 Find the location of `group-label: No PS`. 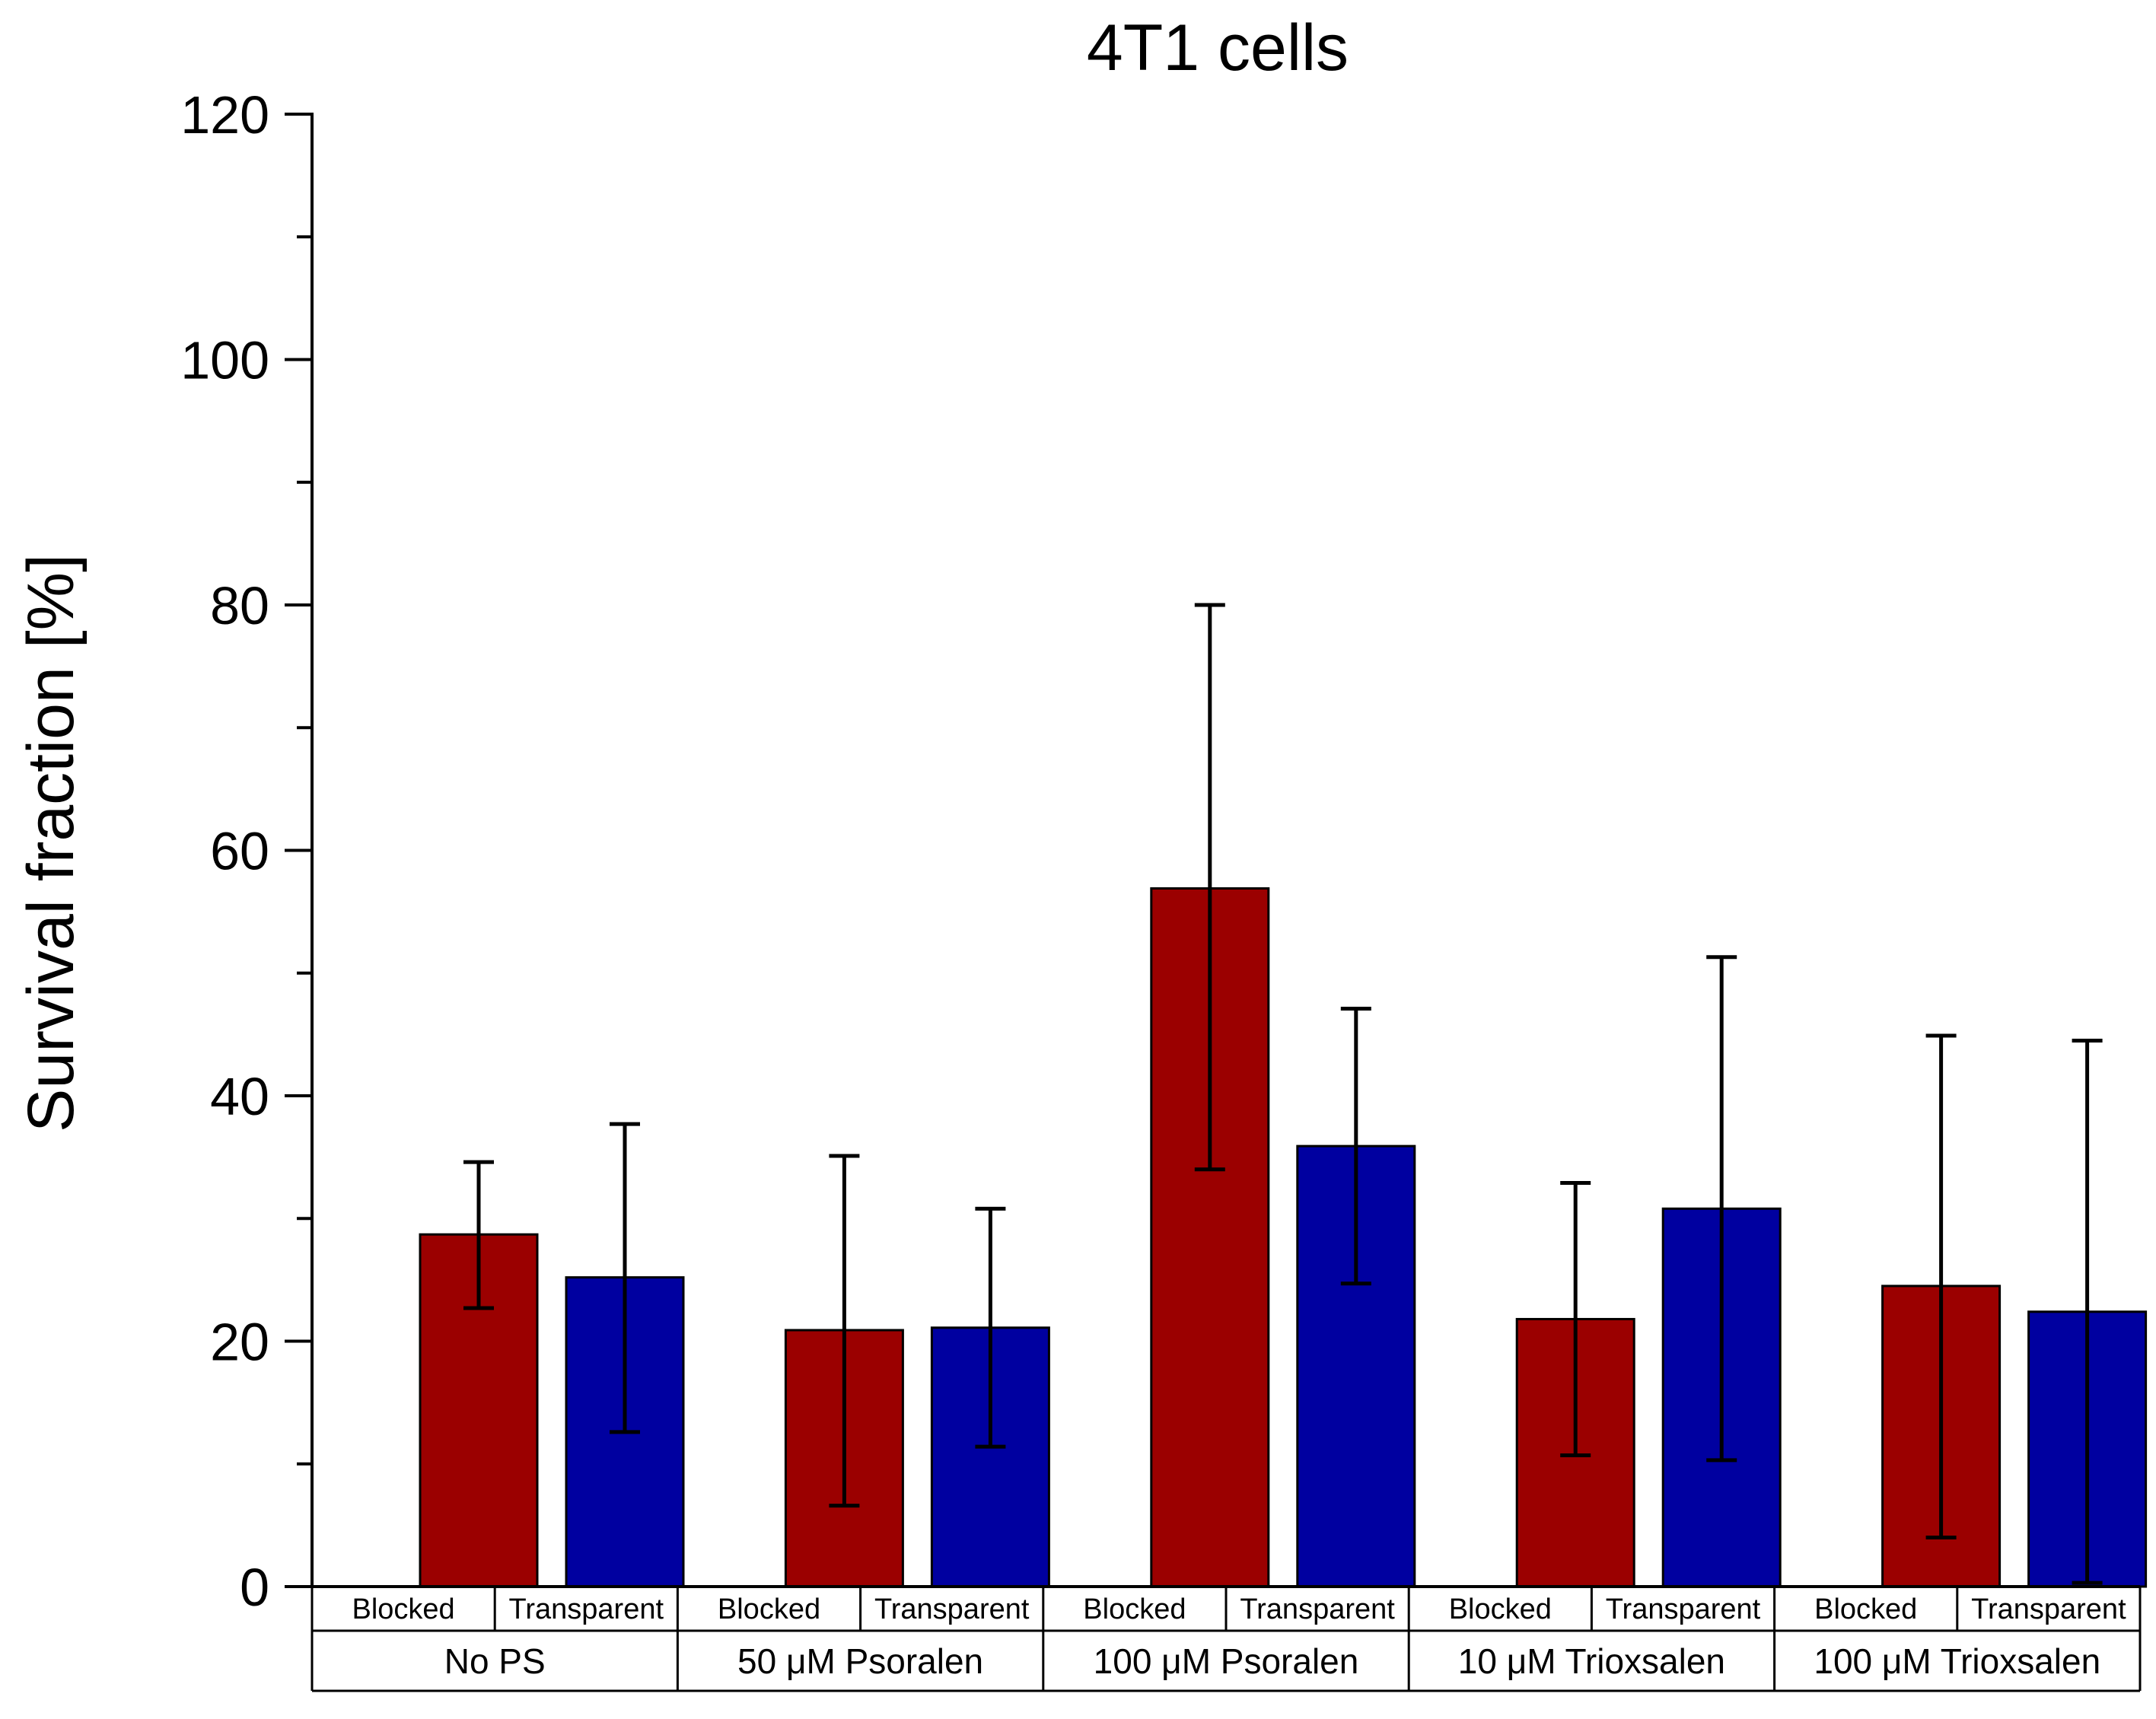

group-label: No PS is located at coordinates (495, 1661).